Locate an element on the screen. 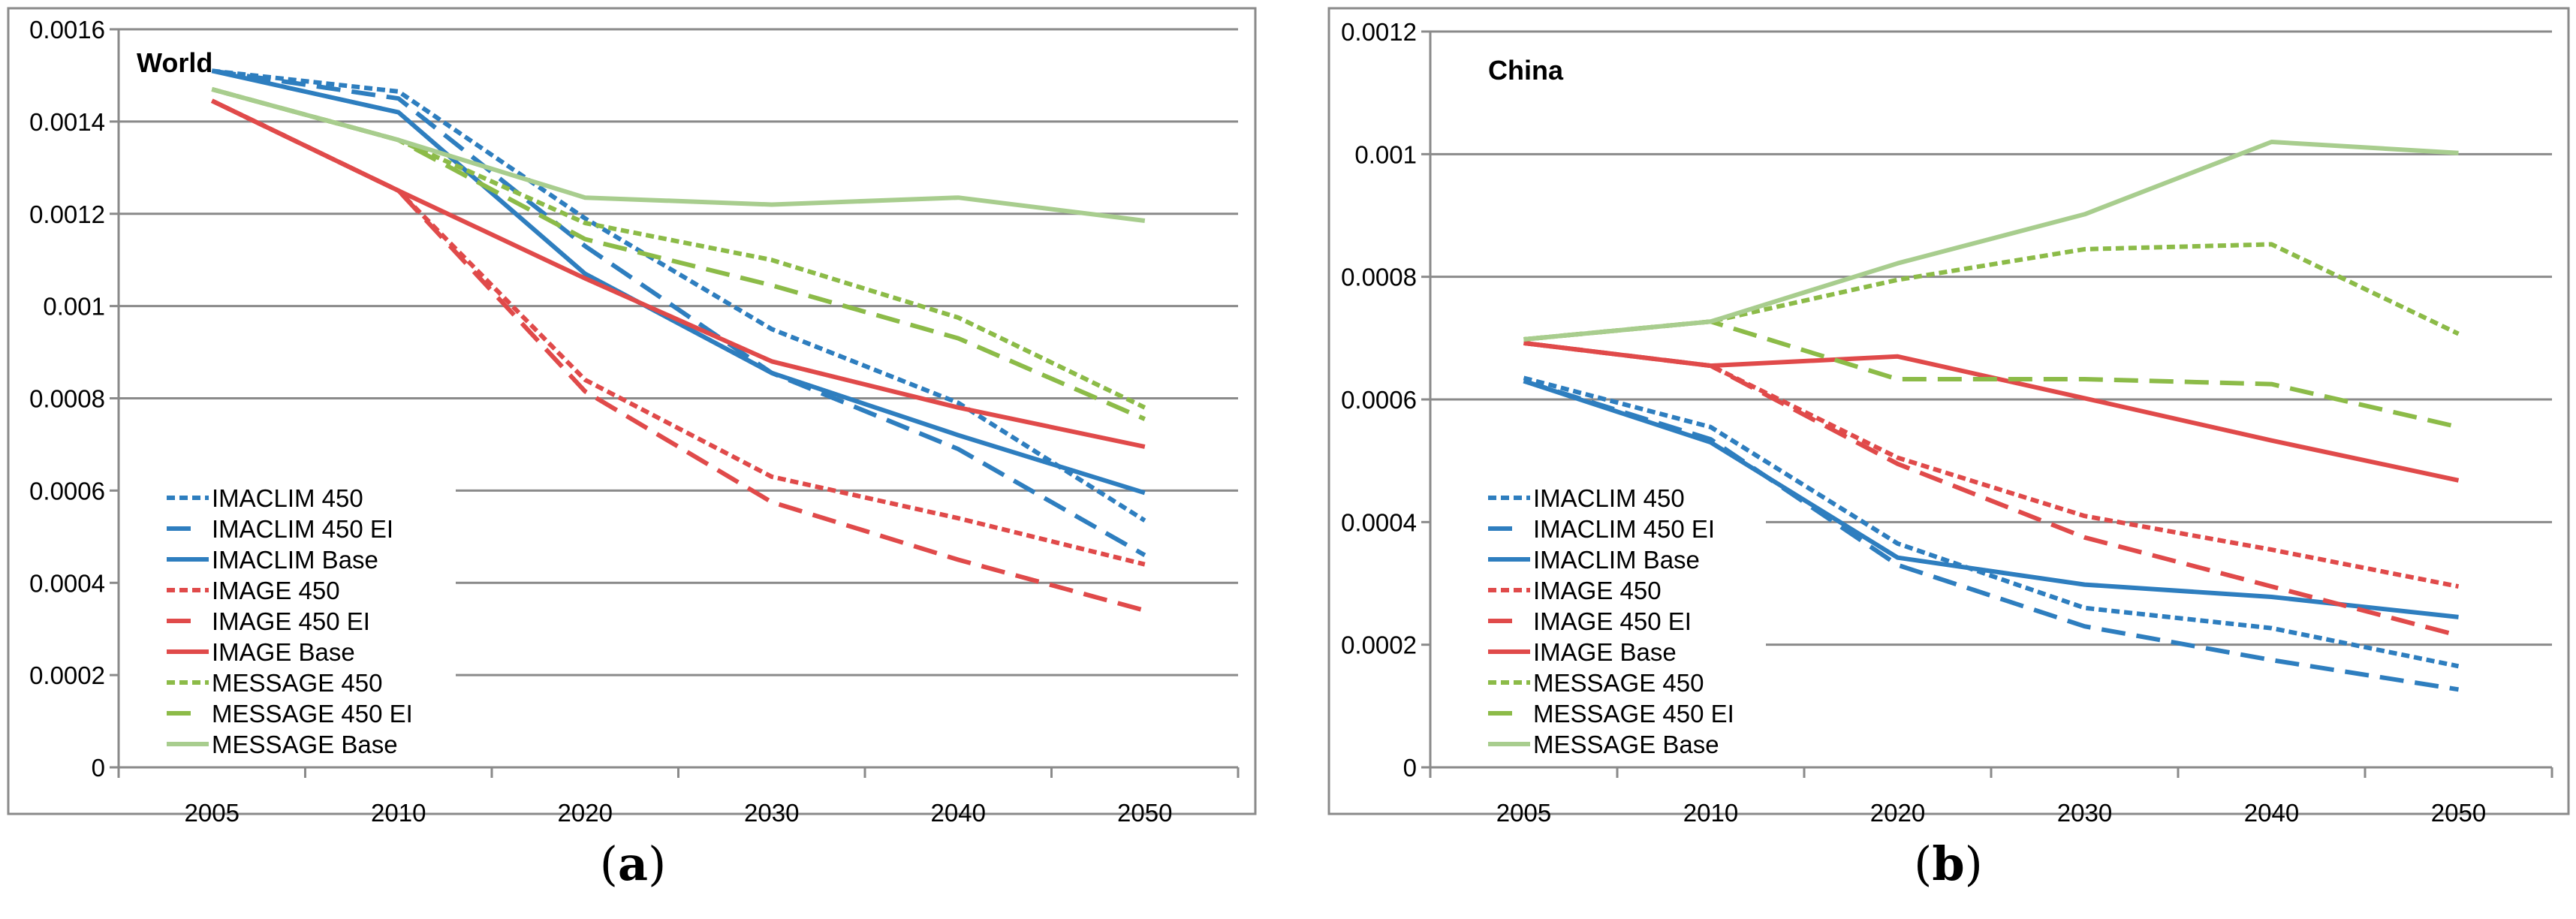 The height and width of the screenshot is (919, 2576). series-line-image-base is located at coordinates (678, 273).